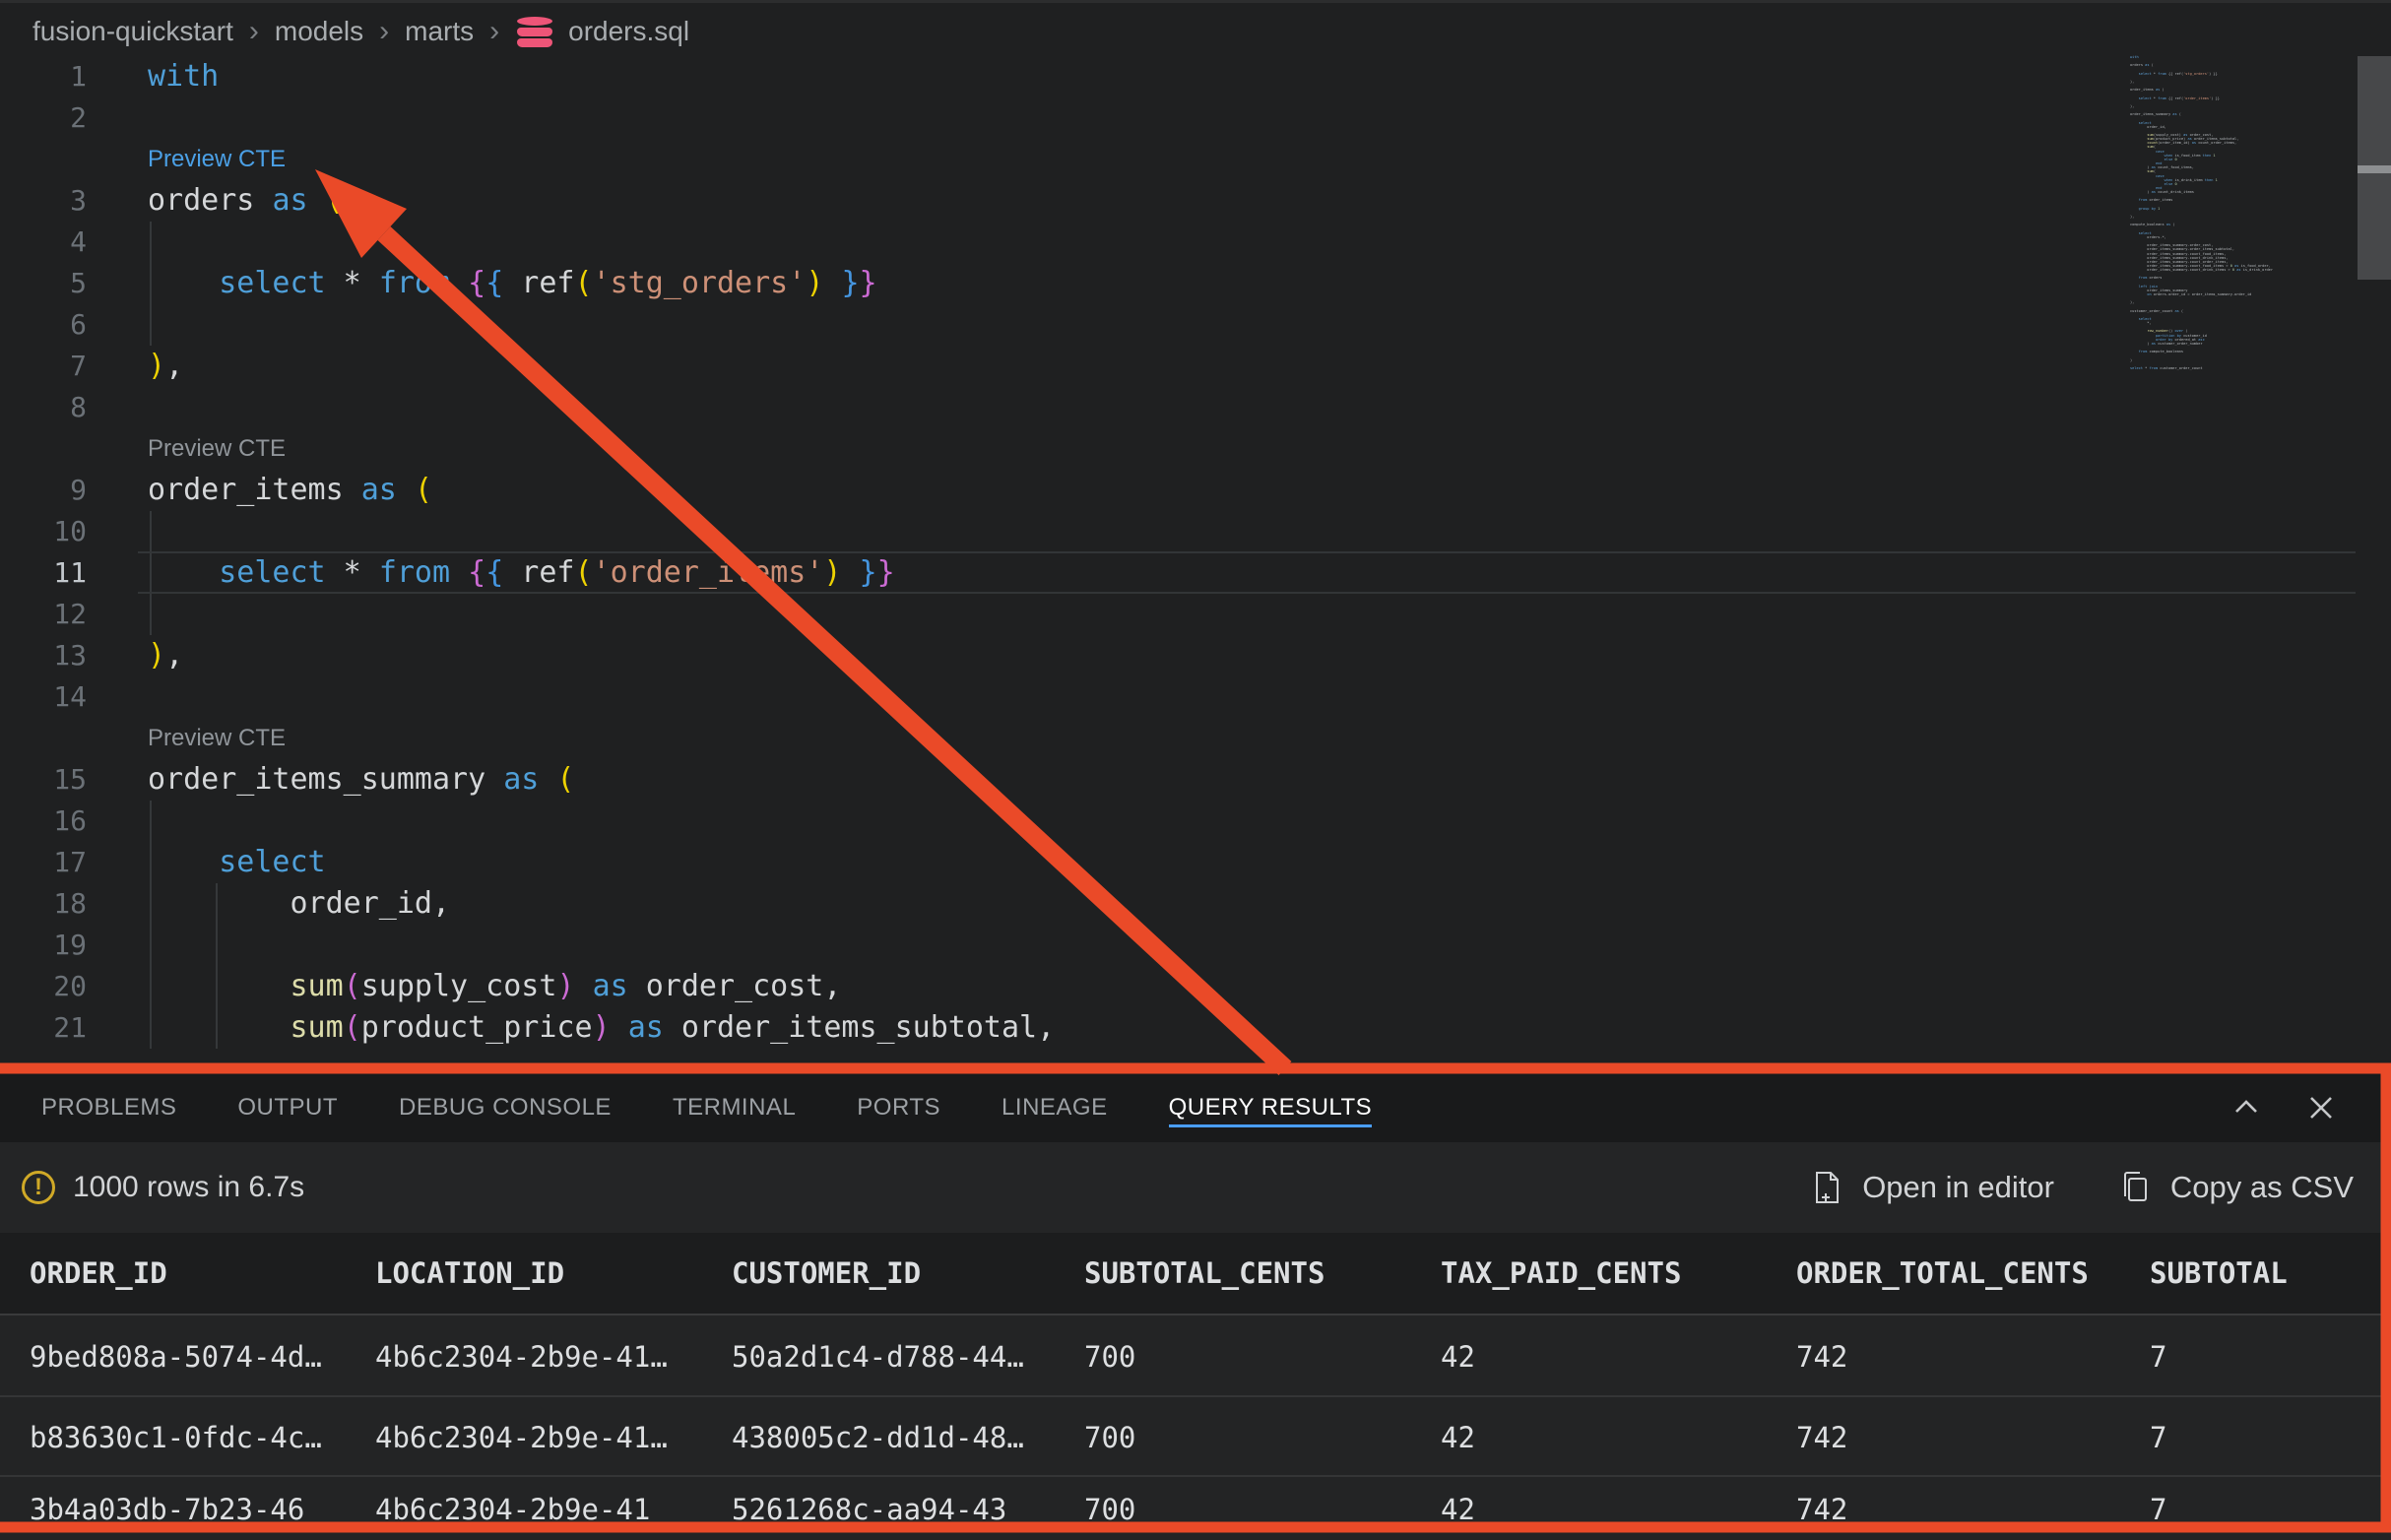 This screenshot has width=2391, height=1540. I want to click on panel-tab-output: OUTPUT, so click(288, 1107).